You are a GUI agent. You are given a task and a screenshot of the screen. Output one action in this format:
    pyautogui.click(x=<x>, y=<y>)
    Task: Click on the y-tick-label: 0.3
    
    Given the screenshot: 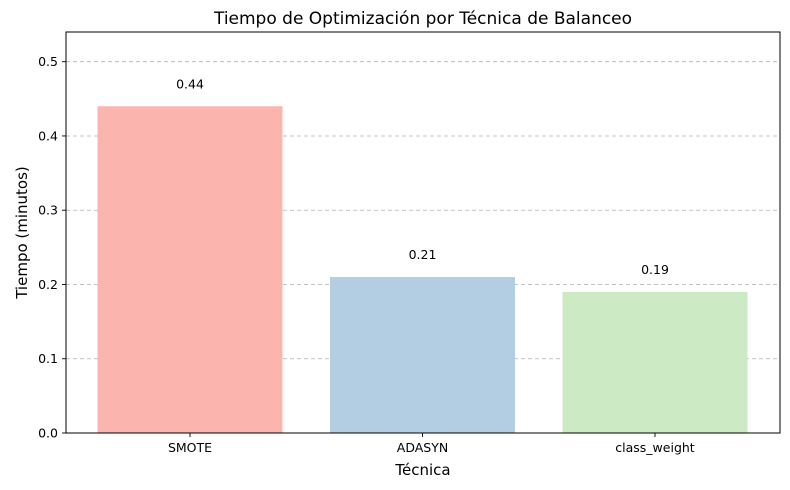 What is the action you would take?
    pyautogui.click(x=48, y=210)
    